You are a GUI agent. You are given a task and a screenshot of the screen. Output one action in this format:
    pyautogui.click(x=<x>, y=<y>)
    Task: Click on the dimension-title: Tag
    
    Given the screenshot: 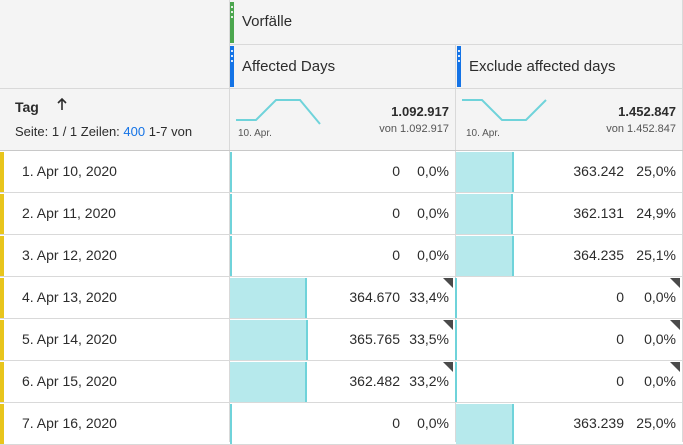 What is the action you would take?
    pyautogui.click(x=27, y=107)
    